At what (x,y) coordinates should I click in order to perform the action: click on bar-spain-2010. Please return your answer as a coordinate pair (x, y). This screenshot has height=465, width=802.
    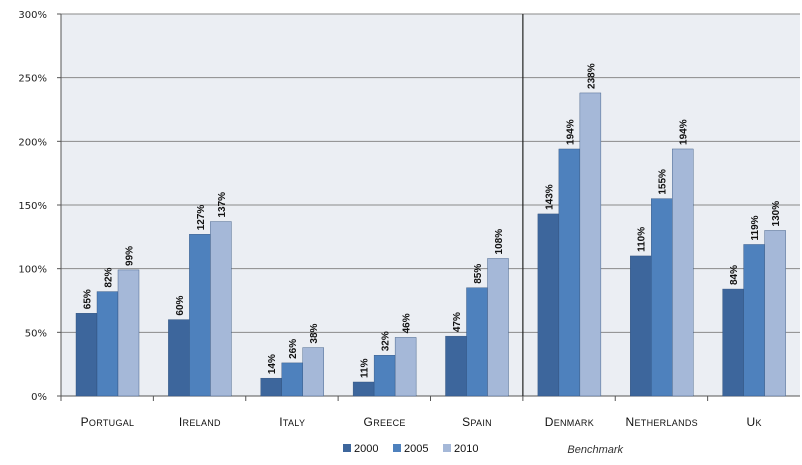
    Looking at the image, I should click on (498, 327).